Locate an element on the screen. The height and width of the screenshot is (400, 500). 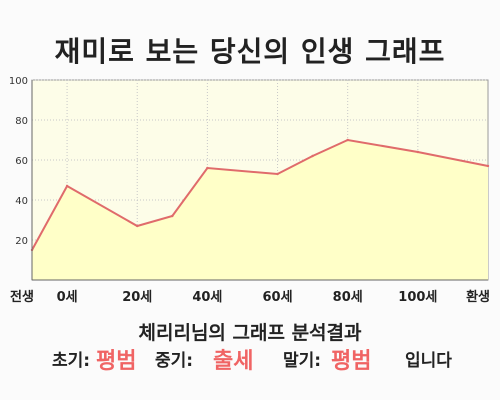
x-tick-label: 환생 is located at coordinates (478, 297).